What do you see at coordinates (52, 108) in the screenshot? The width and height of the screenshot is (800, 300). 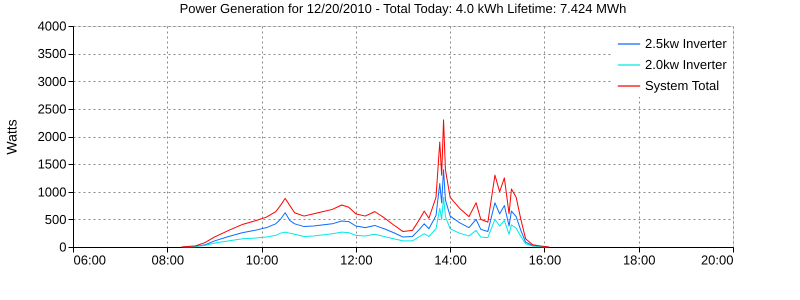 I see `y-tick-label: 2500` at bounding box center [52, 108].